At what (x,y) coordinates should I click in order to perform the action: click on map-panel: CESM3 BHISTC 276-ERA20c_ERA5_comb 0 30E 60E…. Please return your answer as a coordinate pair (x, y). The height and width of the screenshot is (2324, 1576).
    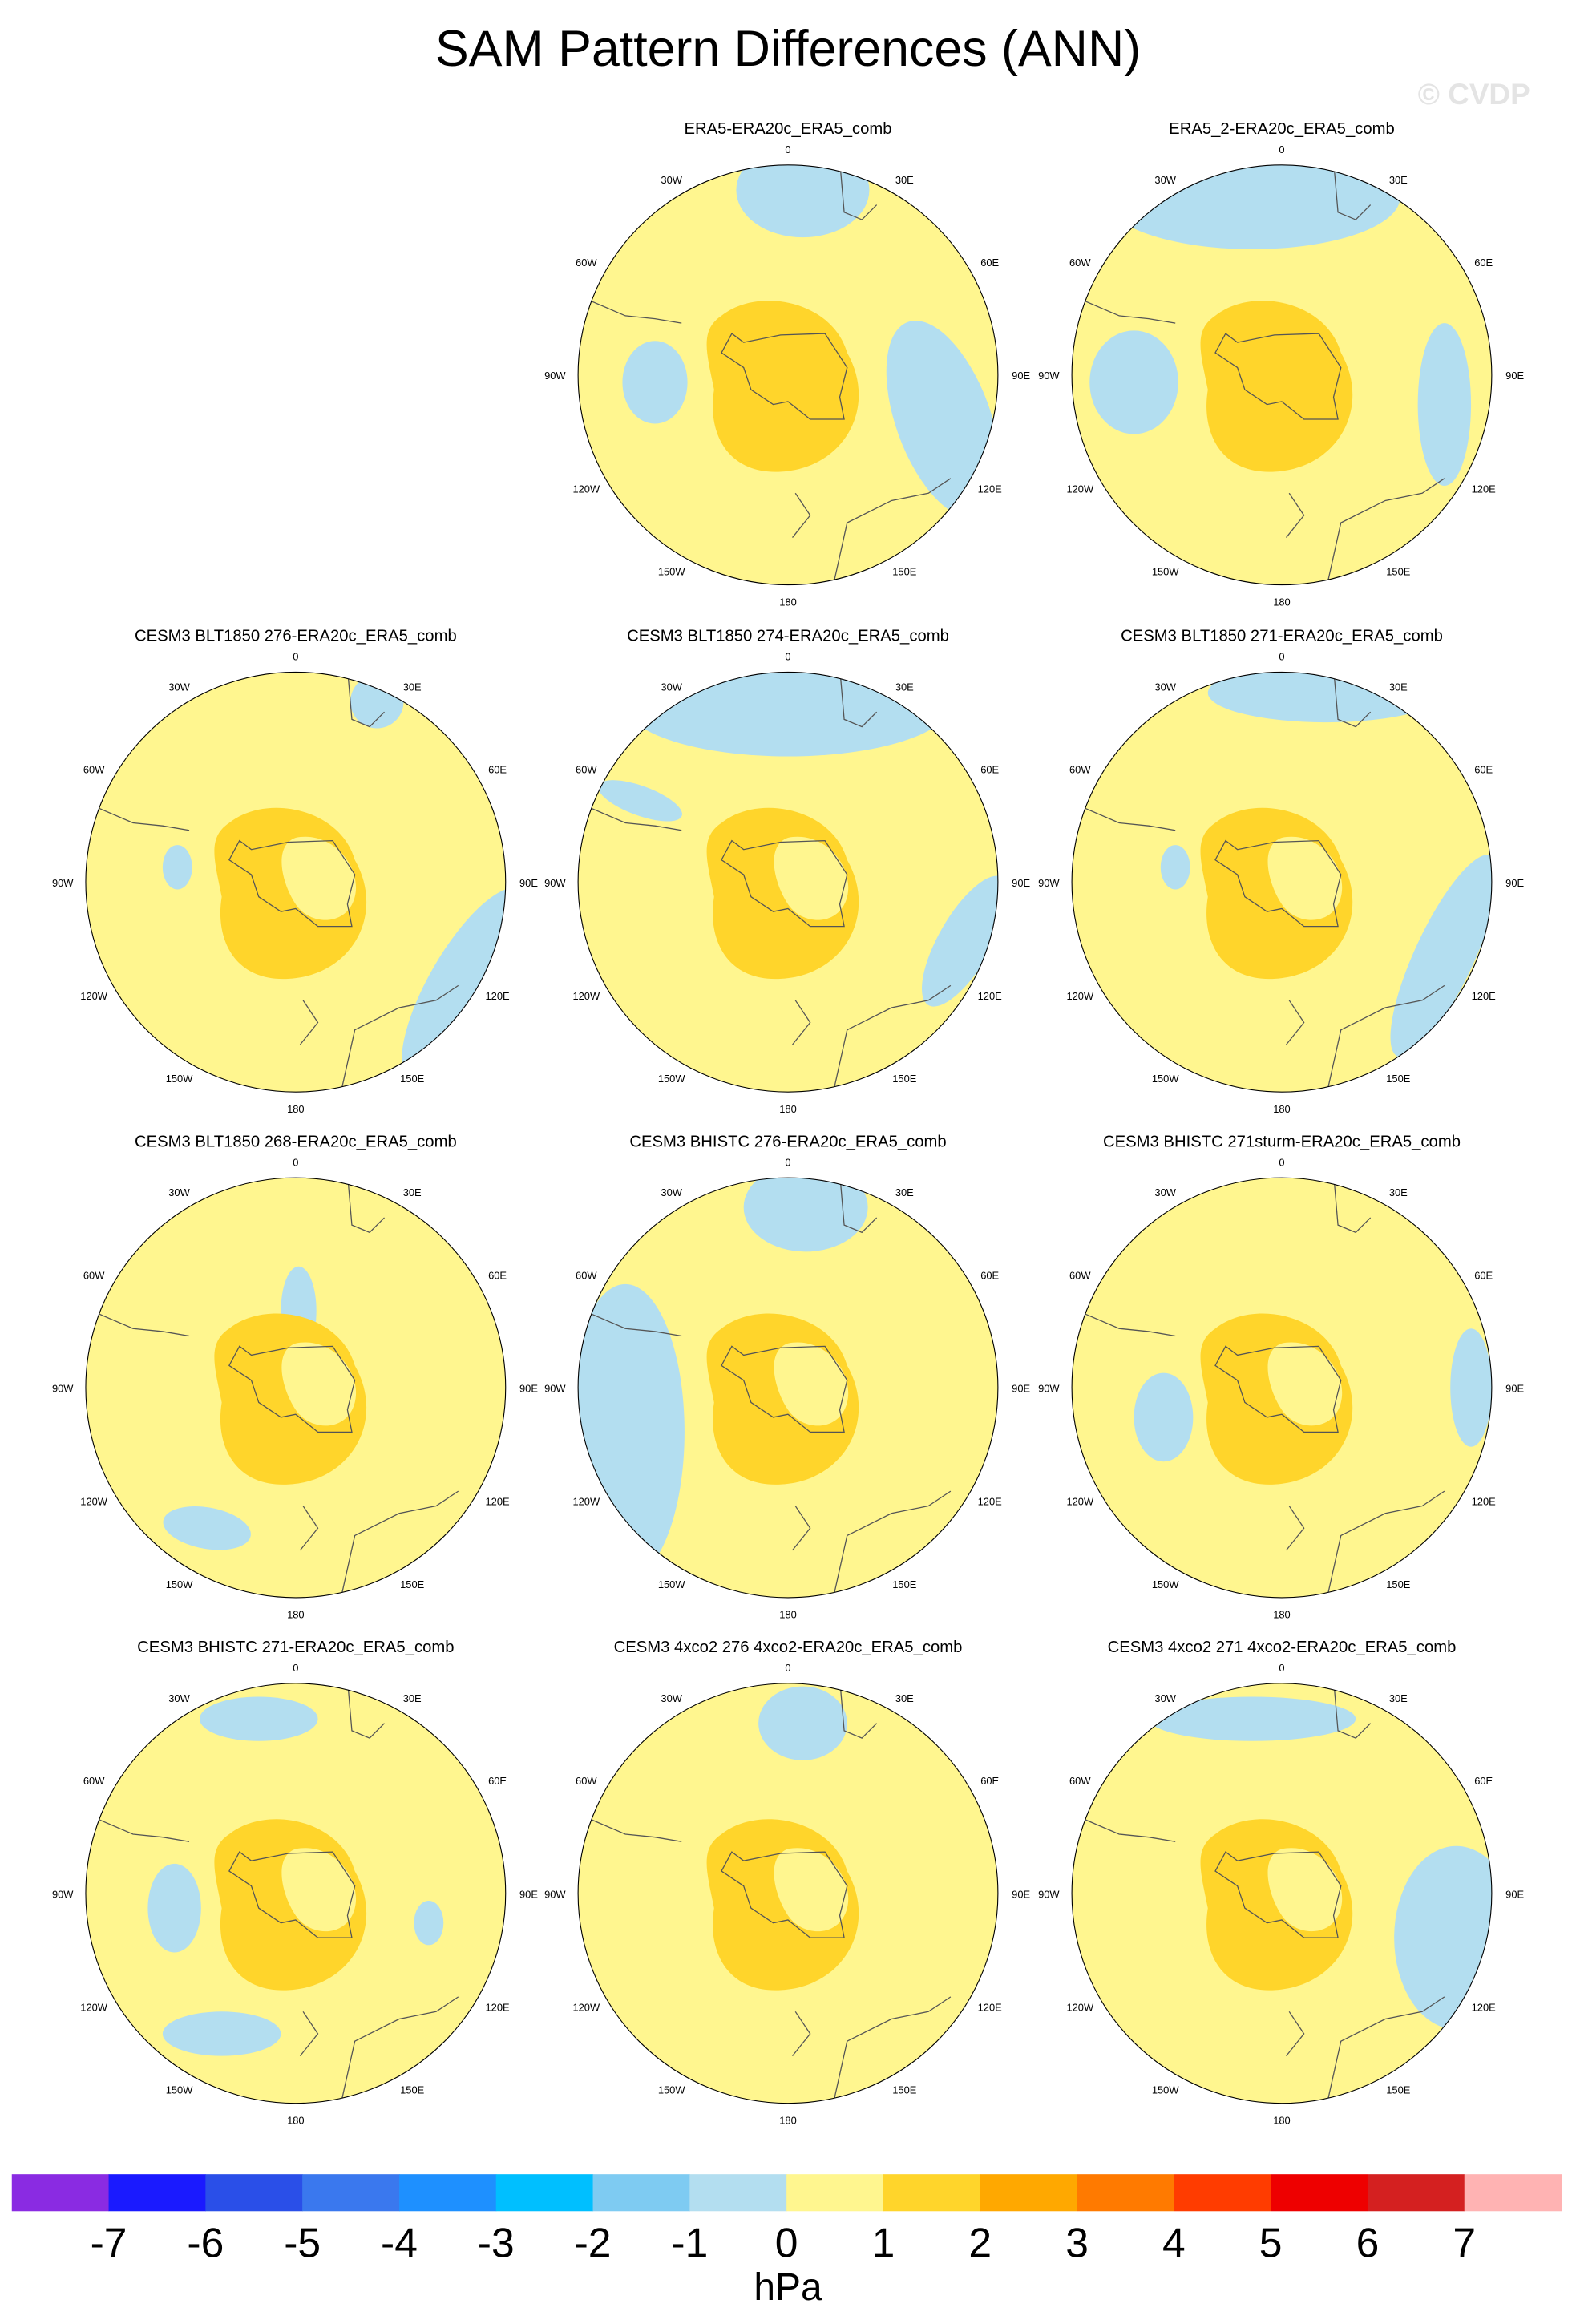
    Looking at the image, I should click on (787, 1376).